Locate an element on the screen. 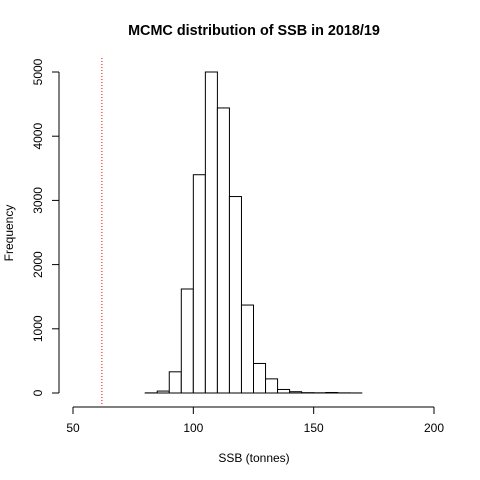 The height and width of the screenshot is (480, 480). x-axis: 50 100 150 200 is located at coordinates (255, 420).